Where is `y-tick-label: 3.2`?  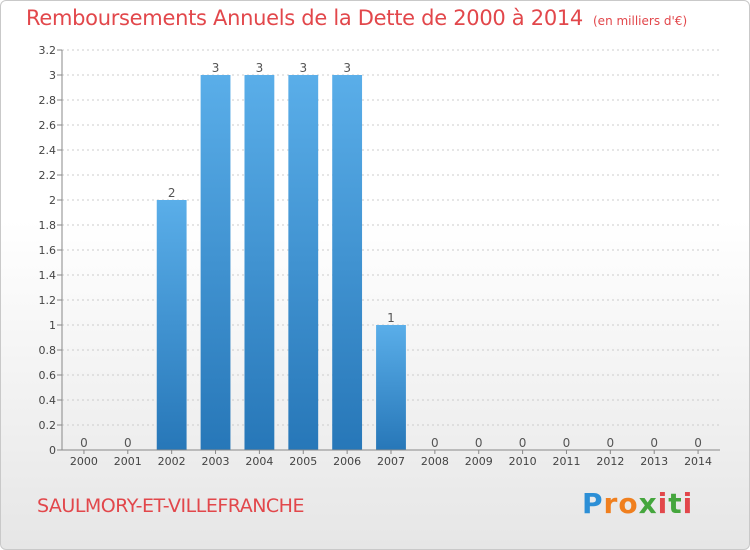
y-tick-label: 3.2 is located at coordinates (48, 50).